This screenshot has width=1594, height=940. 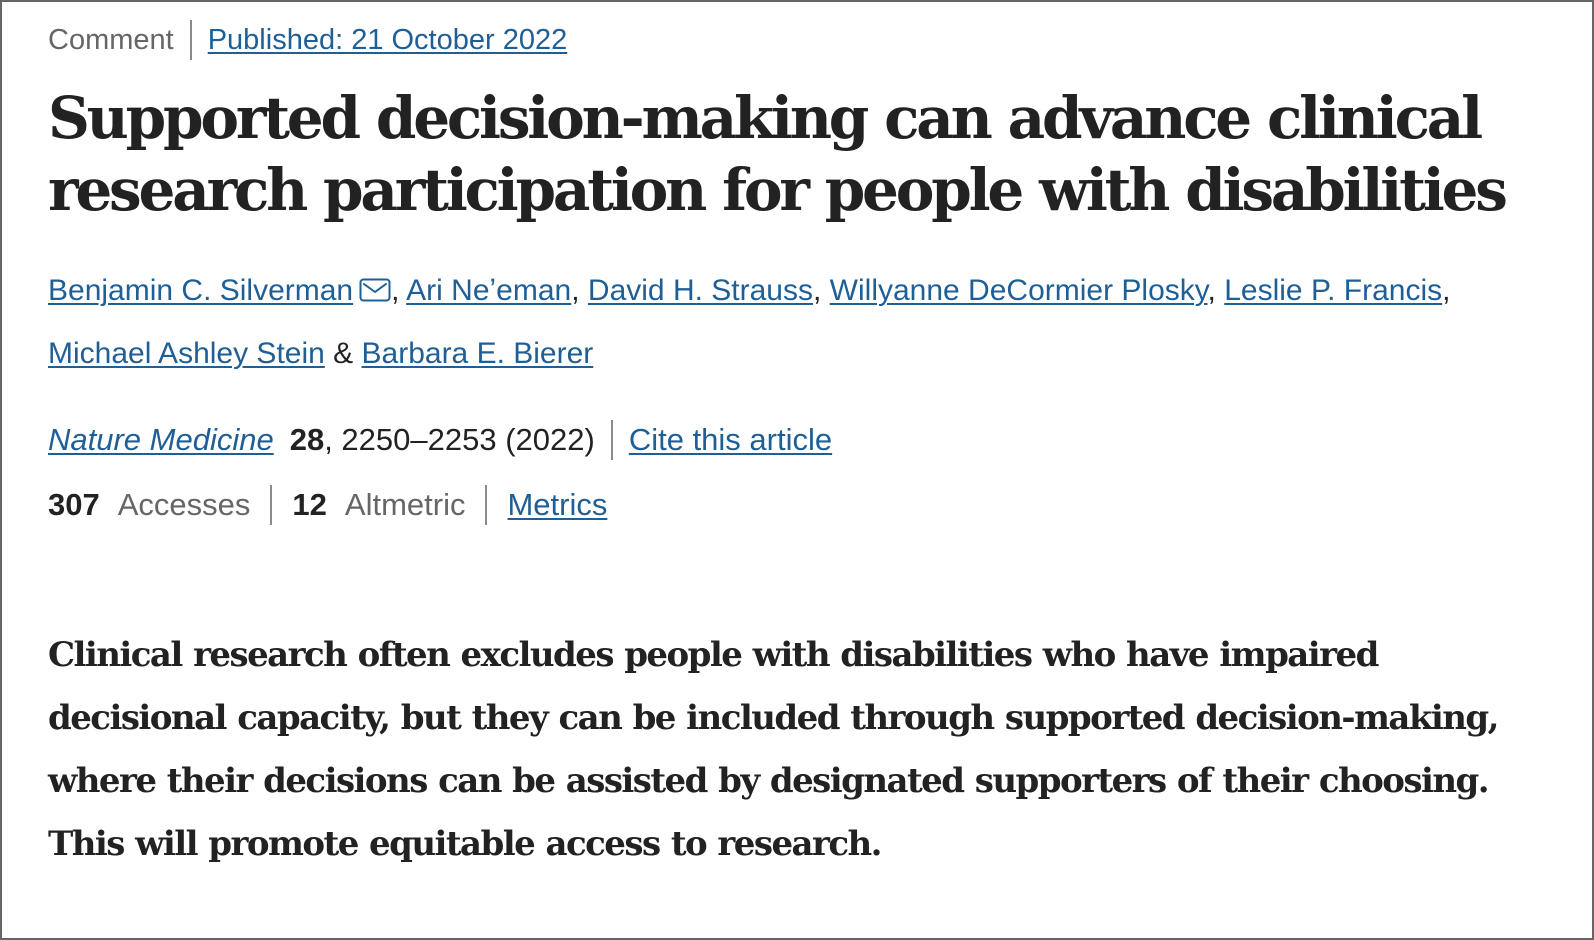 I want to click on volume-number: 28, so click(x=307, y=439).